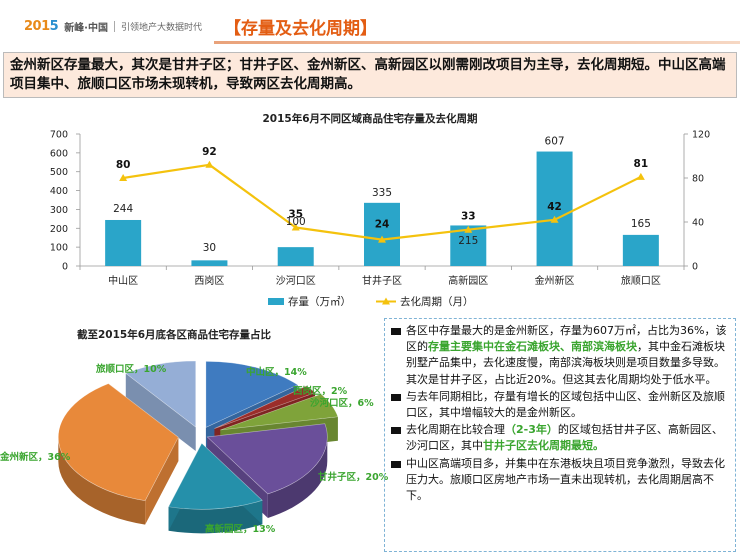  What do you see at coordinates (437, 301) in the screenshot?
I see `legend-line-label: 去化周期（月）` at bounding box center [437, 301].